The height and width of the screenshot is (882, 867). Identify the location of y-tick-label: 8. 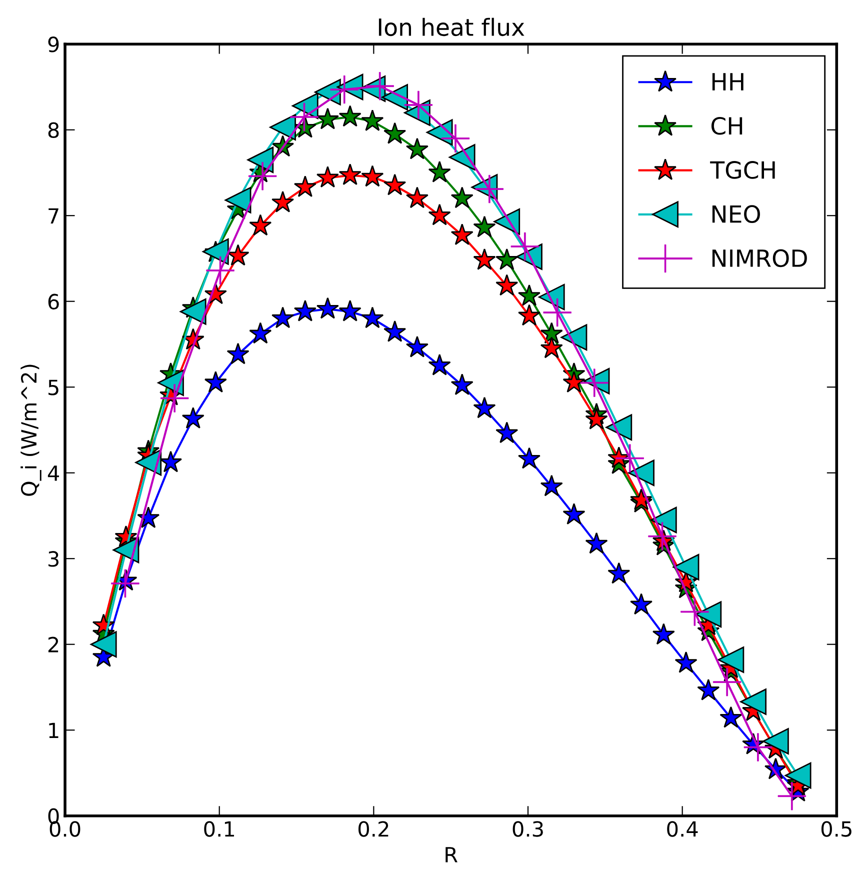
(53, 130).